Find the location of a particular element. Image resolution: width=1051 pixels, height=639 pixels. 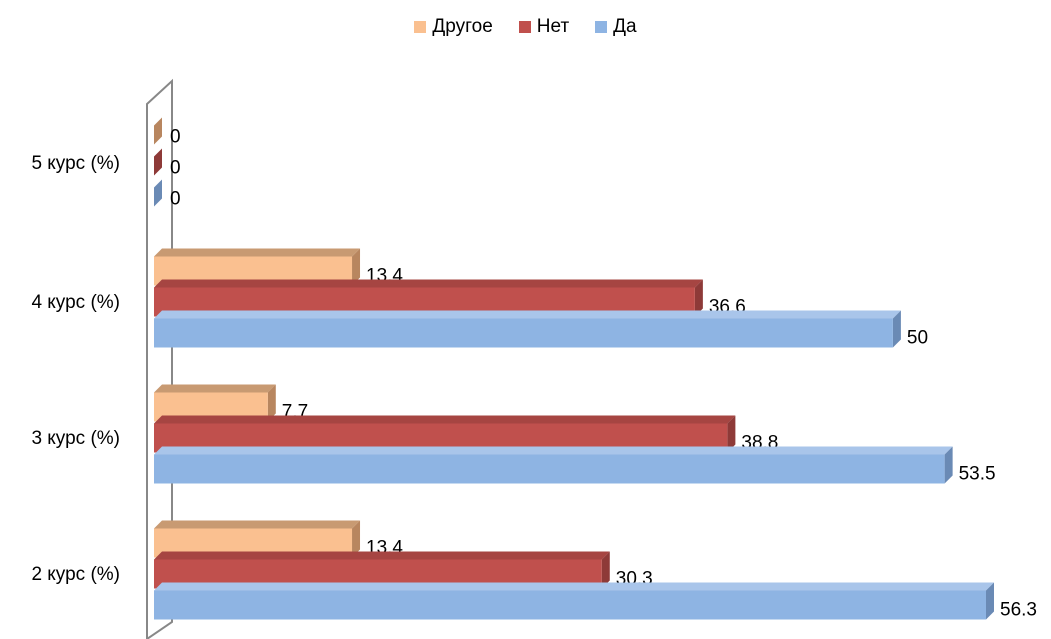

data-label: 50 is located at coordinates (917, 338).